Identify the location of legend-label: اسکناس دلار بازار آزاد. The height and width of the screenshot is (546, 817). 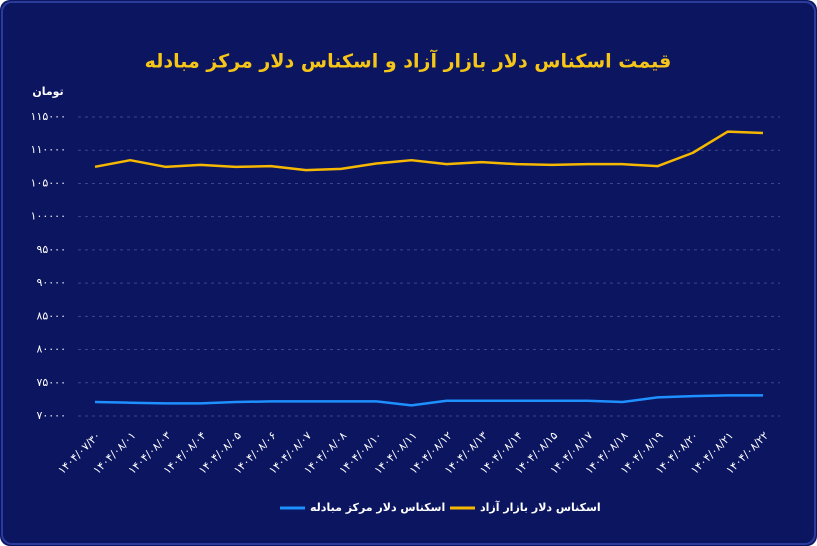
(540, 507).